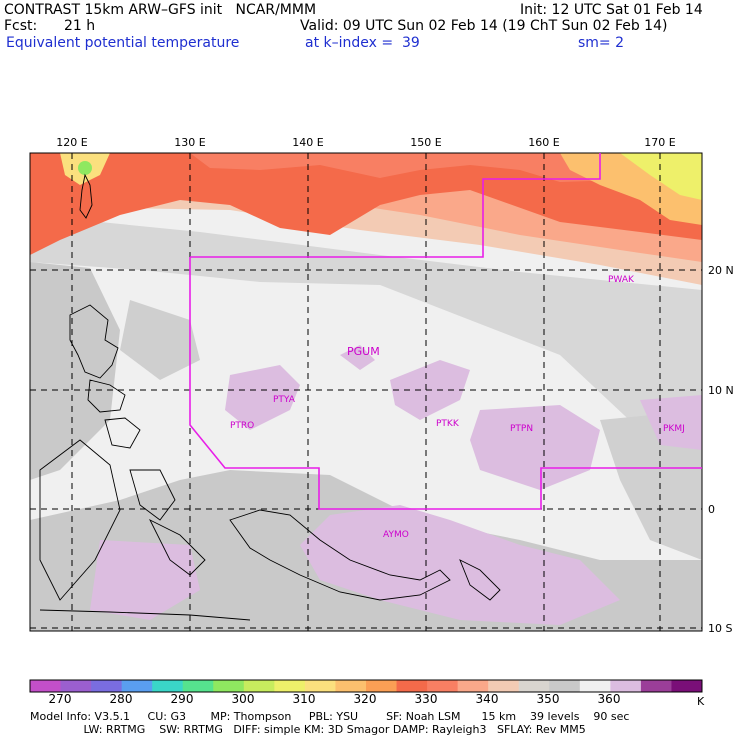 The width and height of the screenshot is (740, 740). What do you see at coordinates (720, 628) in the screenshot?
I see `lat-label-10s: 10 S` at bounding box center [720, 628].